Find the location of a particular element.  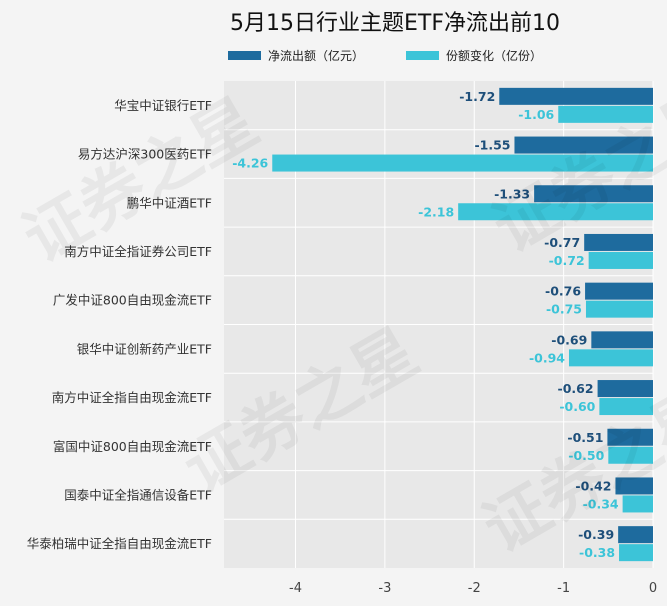

legend-swatch-net-outflow is located at coordinates (244, 55).